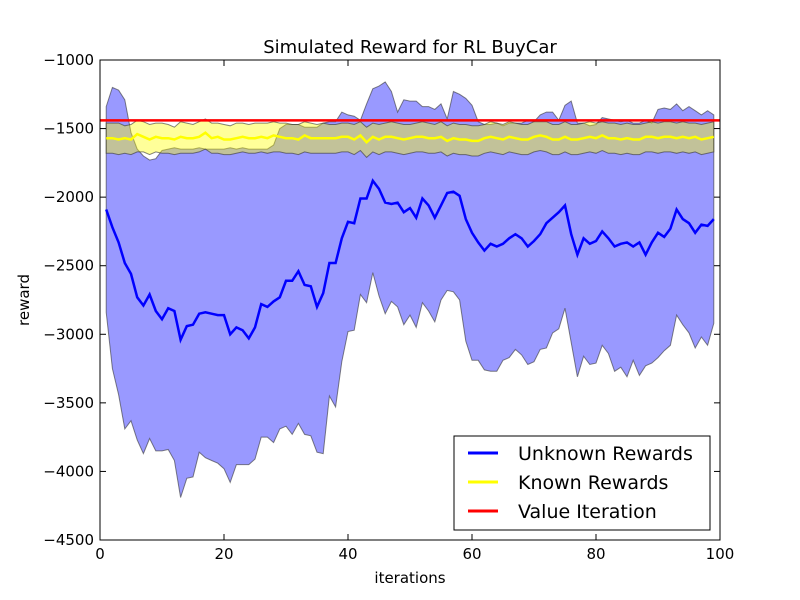  I want to click on y-tick-label: −2500, so click(68, 266).